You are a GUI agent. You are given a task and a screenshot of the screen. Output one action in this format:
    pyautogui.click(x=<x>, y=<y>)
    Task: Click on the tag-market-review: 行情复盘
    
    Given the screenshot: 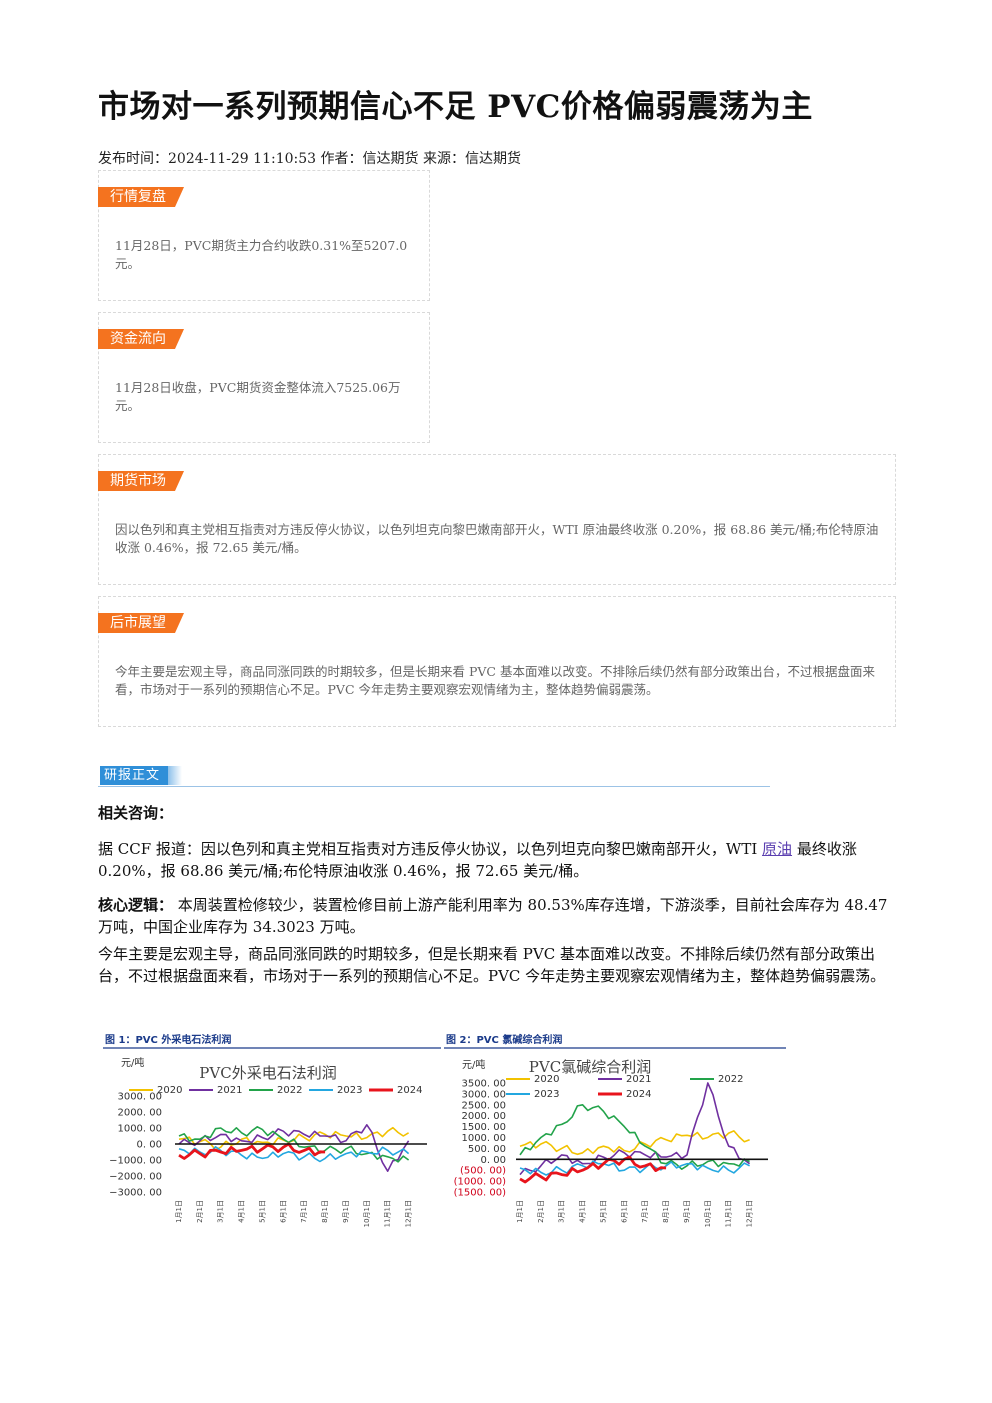 What is the action you would take?
    pyautogui.click(x=141, y=197)
    